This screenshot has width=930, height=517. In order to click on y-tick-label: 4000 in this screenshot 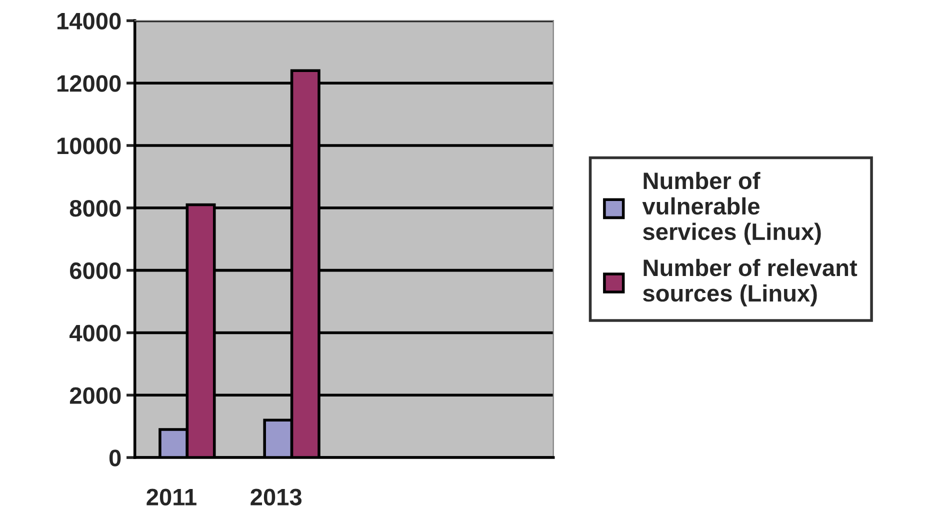, I will do `click(95, 333)`.